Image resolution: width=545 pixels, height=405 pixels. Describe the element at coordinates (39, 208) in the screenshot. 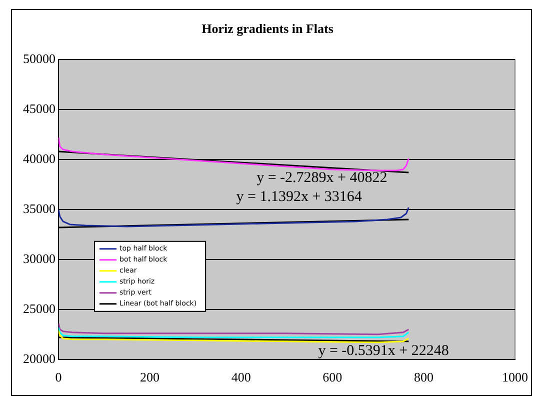

I see `y-tick-label: 35000` at that location.